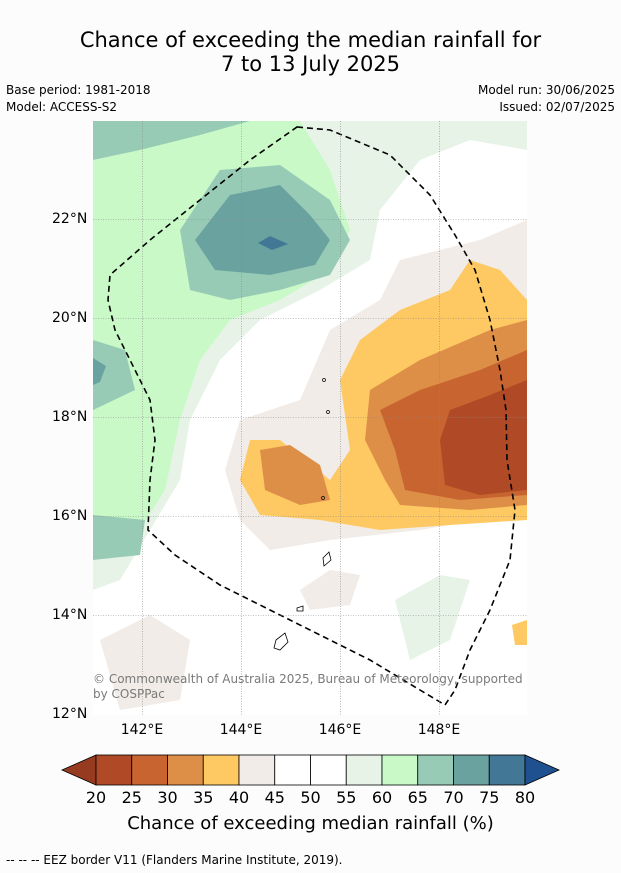 The width and height of the screenshot is (621, 873). Describe the element at coordinates (295, 475) in the screenshot. I see `region-30-35-b` at that location.